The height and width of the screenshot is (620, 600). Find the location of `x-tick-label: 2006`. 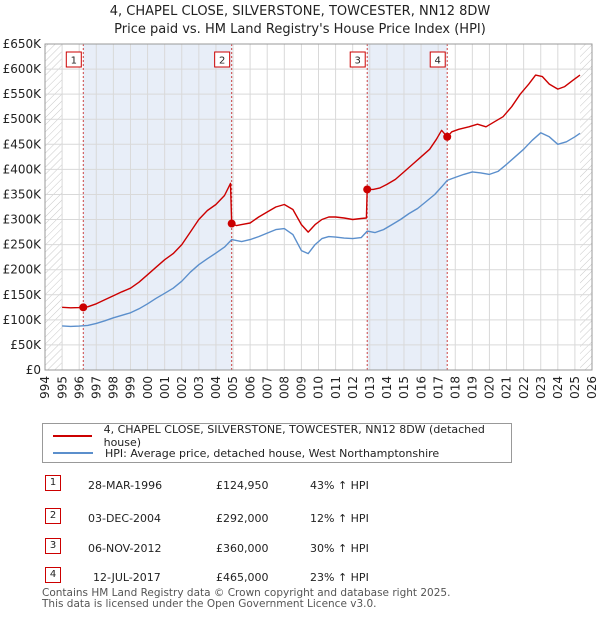

x-tick-label: 2006 is located at coordinates (250, 388).